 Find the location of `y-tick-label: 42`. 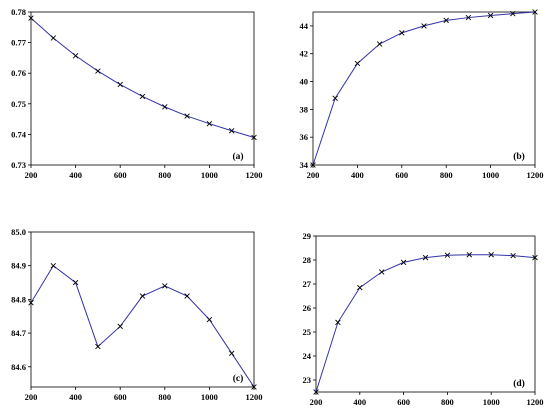

y-tick-label: 42 is located at coordinates (304, 54).